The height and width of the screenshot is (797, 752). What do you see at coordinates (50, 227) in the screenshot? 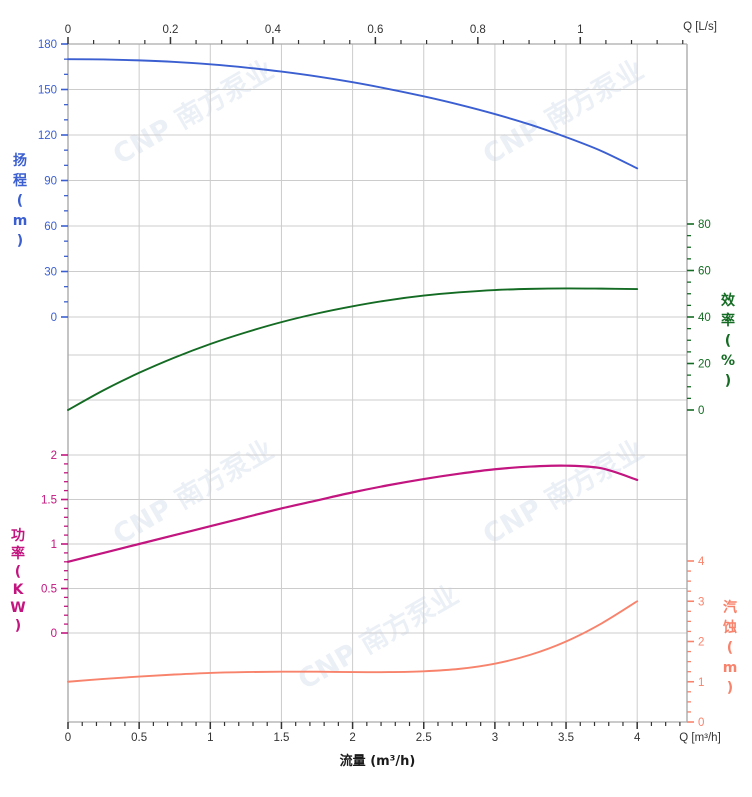
I see `tick-label-y_head: 60` at bounding box center [50, 227].